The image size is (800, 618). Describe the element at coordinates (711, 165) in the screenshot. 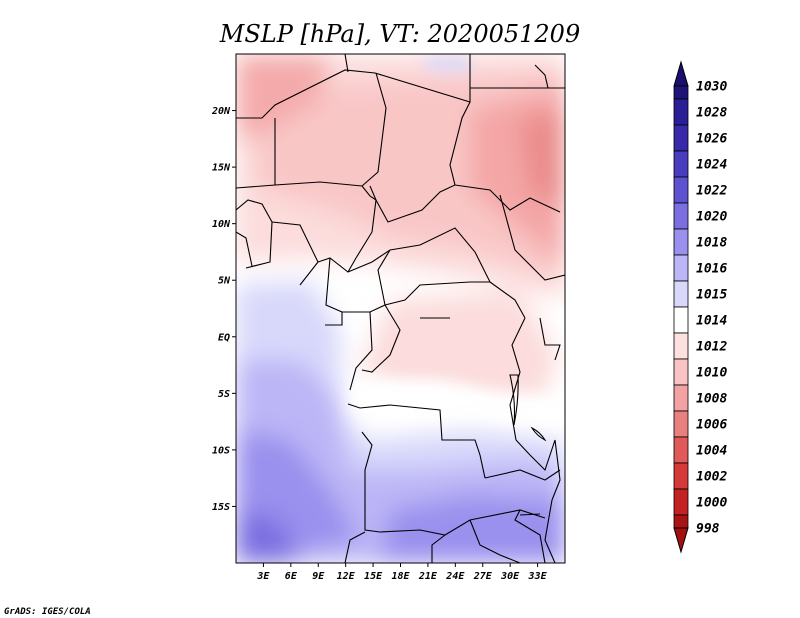

I see `colorbar-label: 1024` at that location.